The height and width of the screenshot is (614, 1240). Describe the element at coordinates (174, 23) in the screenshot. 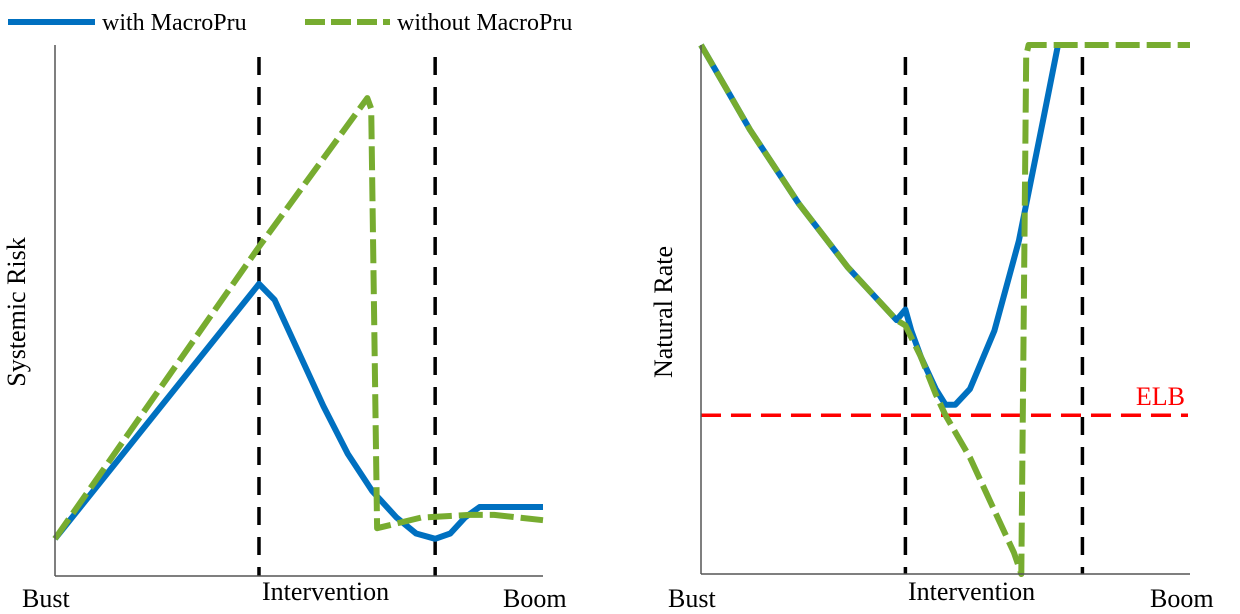

I see `legend-label-with-macropru: with MacroPru` at that location.